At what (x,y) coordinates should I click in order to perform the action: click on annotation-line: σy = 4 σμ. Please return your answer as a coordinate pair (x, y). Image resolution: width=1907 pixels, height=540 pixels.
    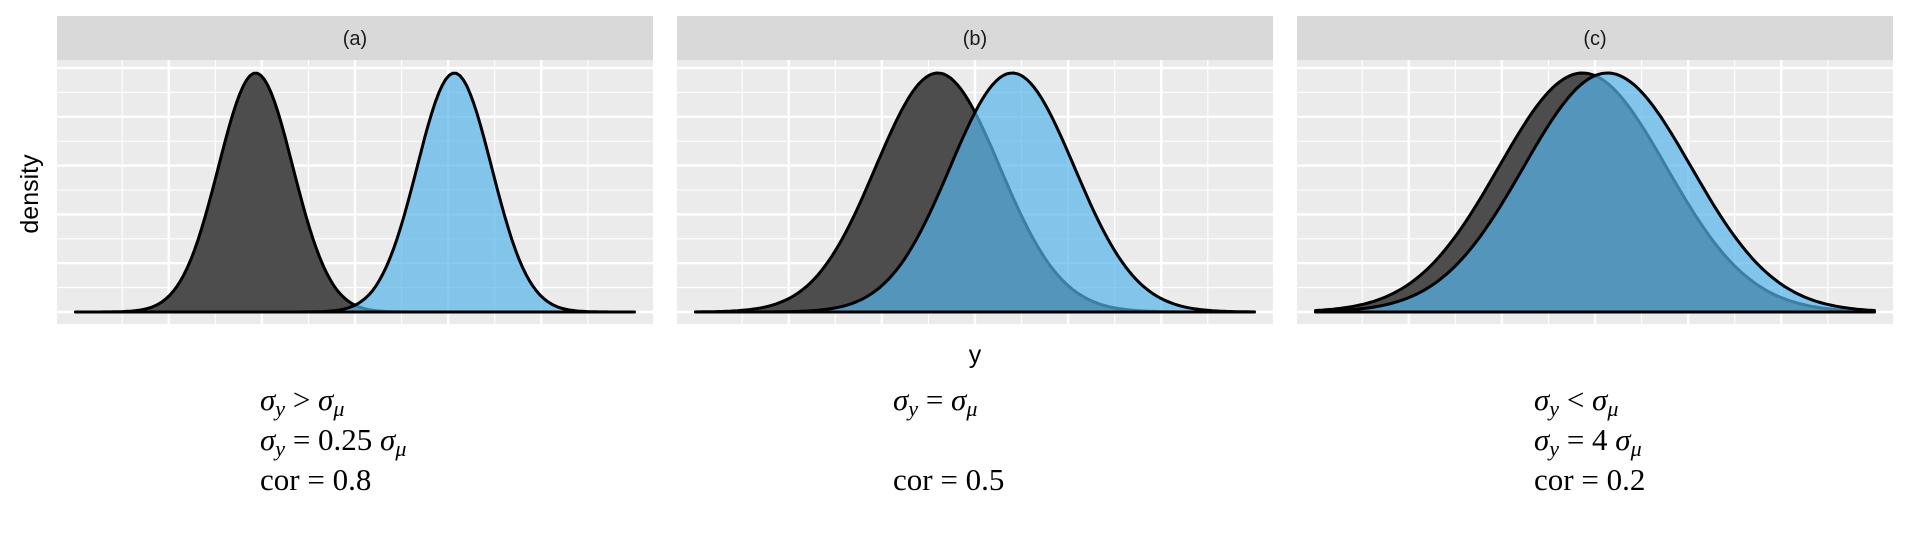
    Looking at the image, I should click on (1589, 440).